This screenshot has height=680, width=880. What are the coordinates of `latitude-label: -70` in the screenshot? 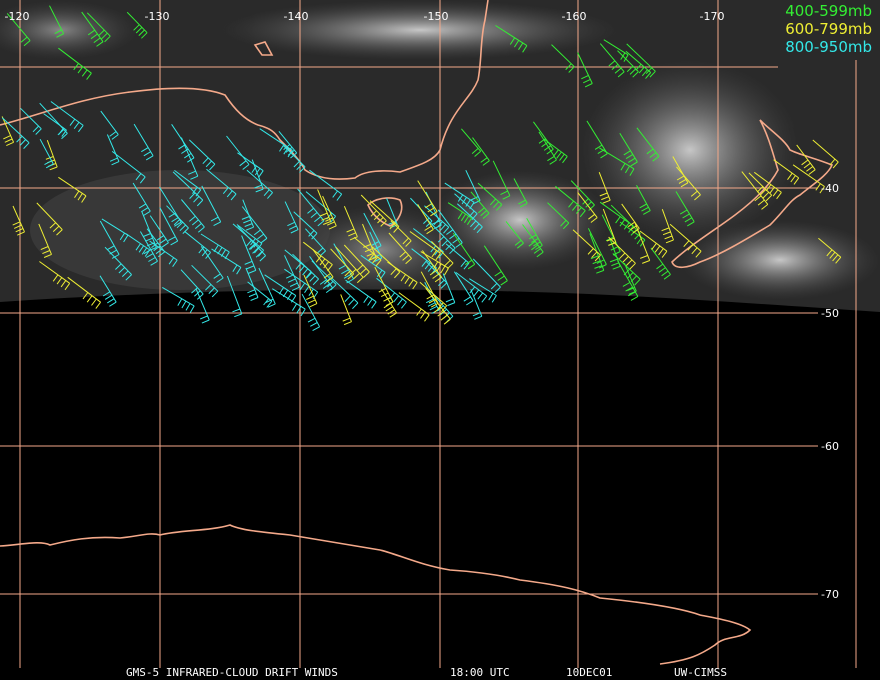 It's located at (830, 594).